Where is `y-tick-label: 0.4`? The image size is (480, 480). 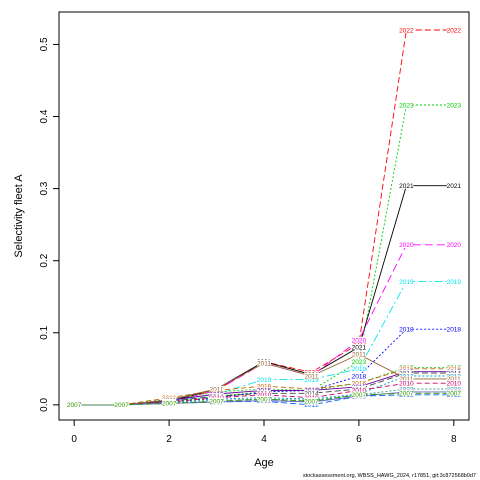
y-tick-label: 0.4 is located at coordinates (44, 116).